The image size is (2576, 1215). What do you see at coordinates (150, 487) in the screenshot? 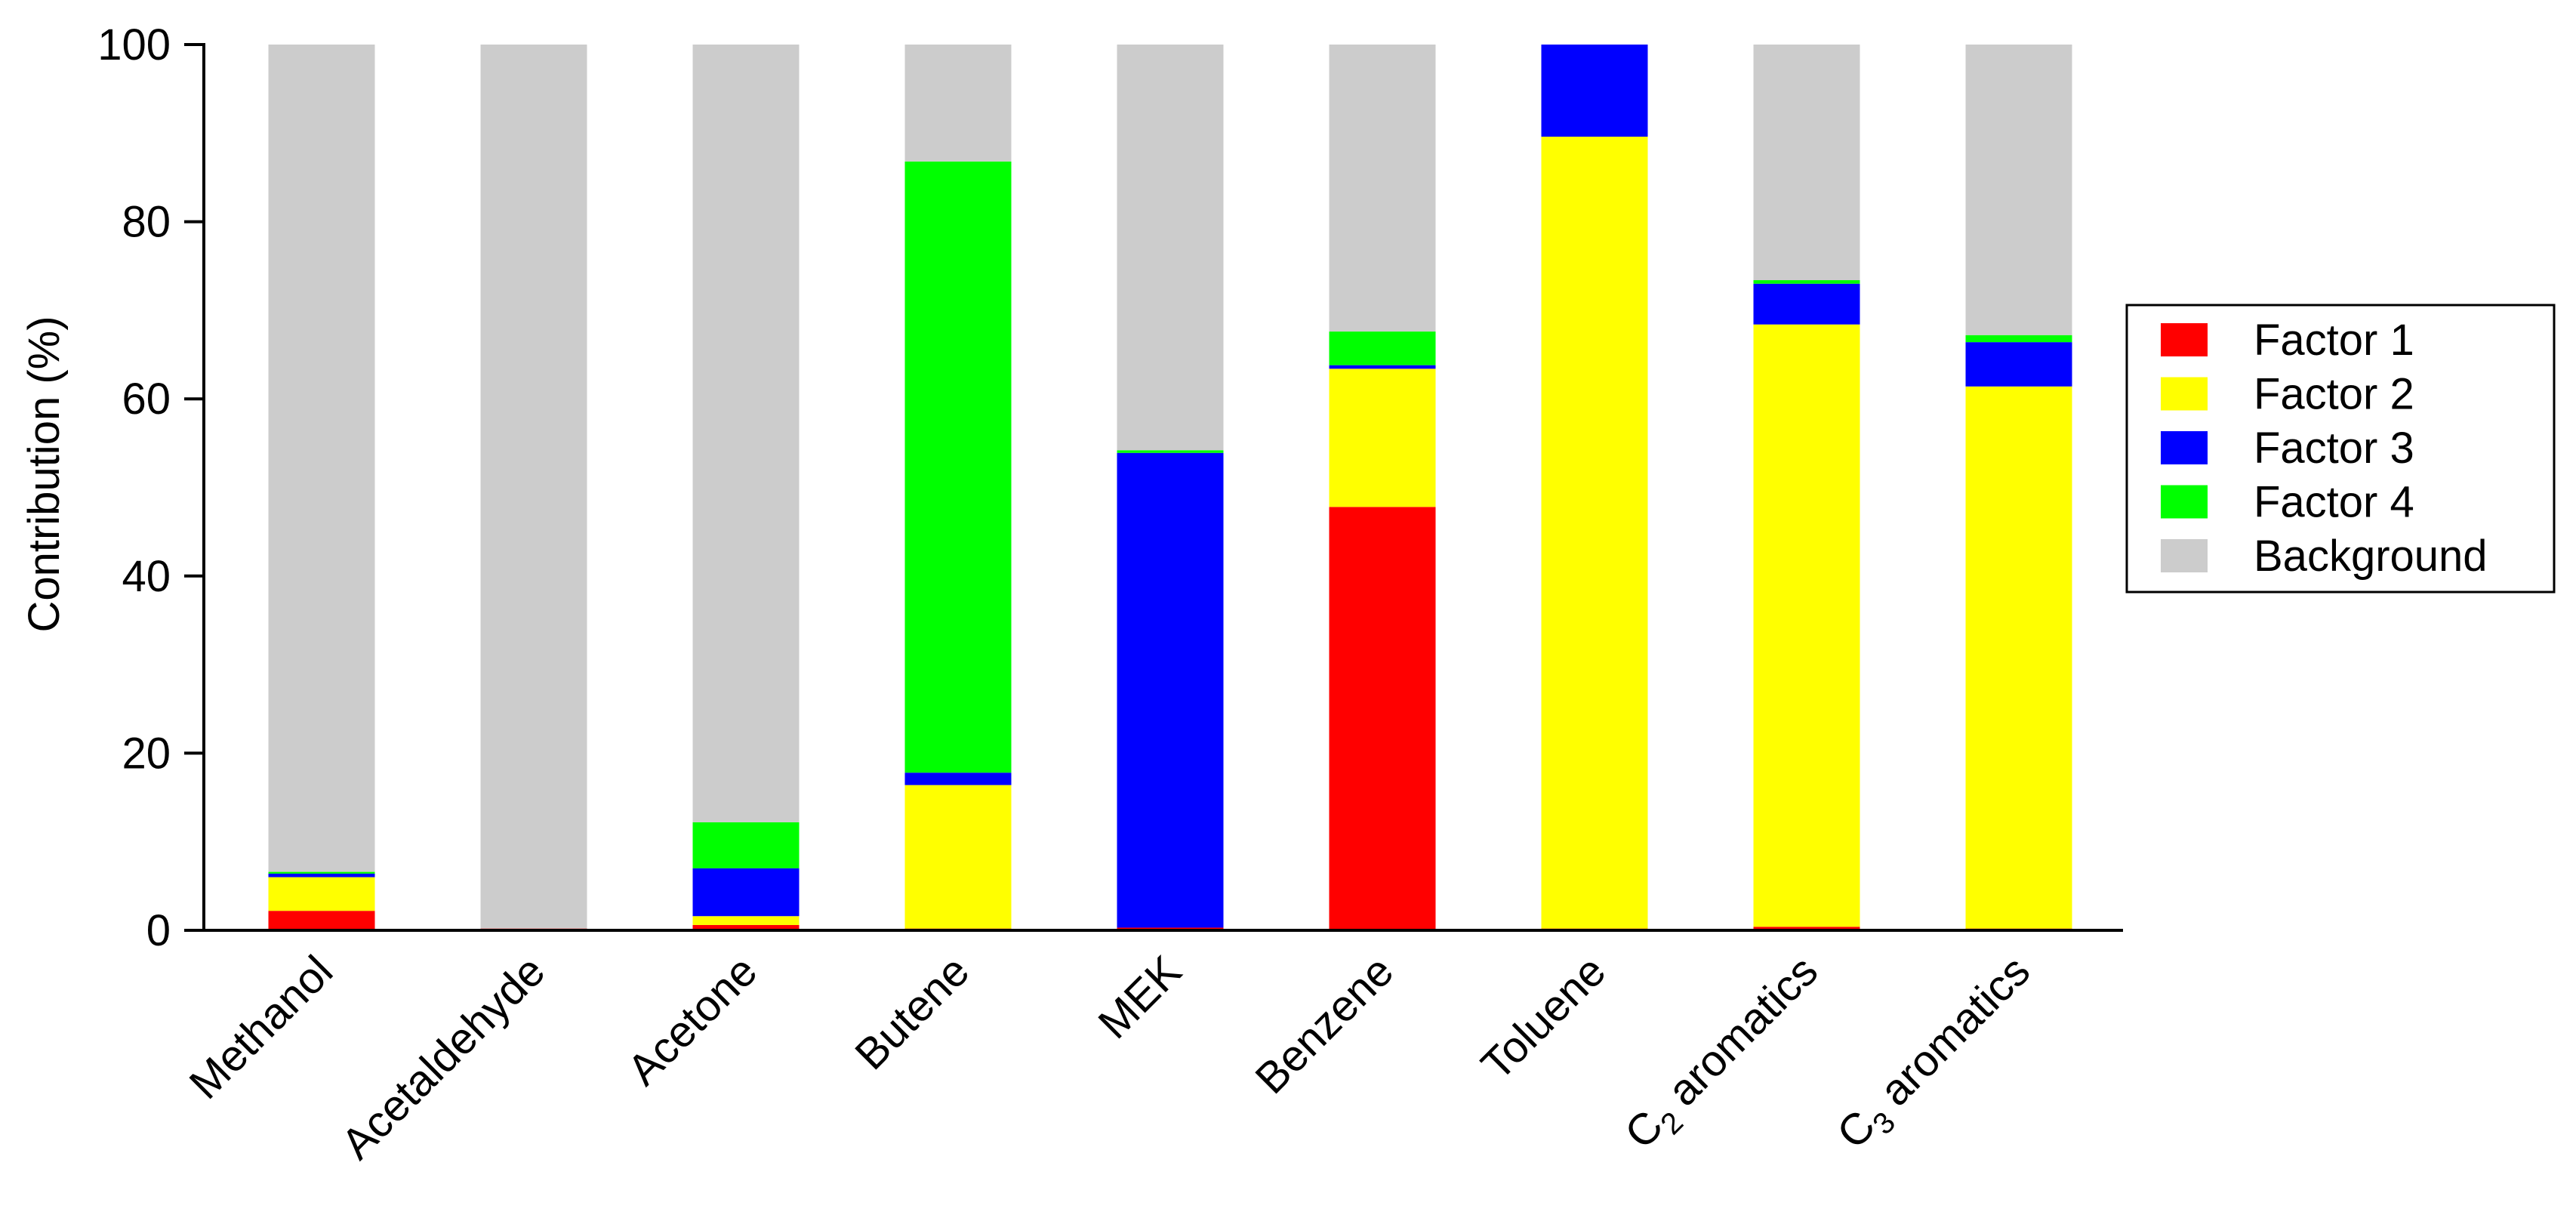
I see `y-ticks-layer: 0 20 40 60 80 100` at bounding box center [150, 487].